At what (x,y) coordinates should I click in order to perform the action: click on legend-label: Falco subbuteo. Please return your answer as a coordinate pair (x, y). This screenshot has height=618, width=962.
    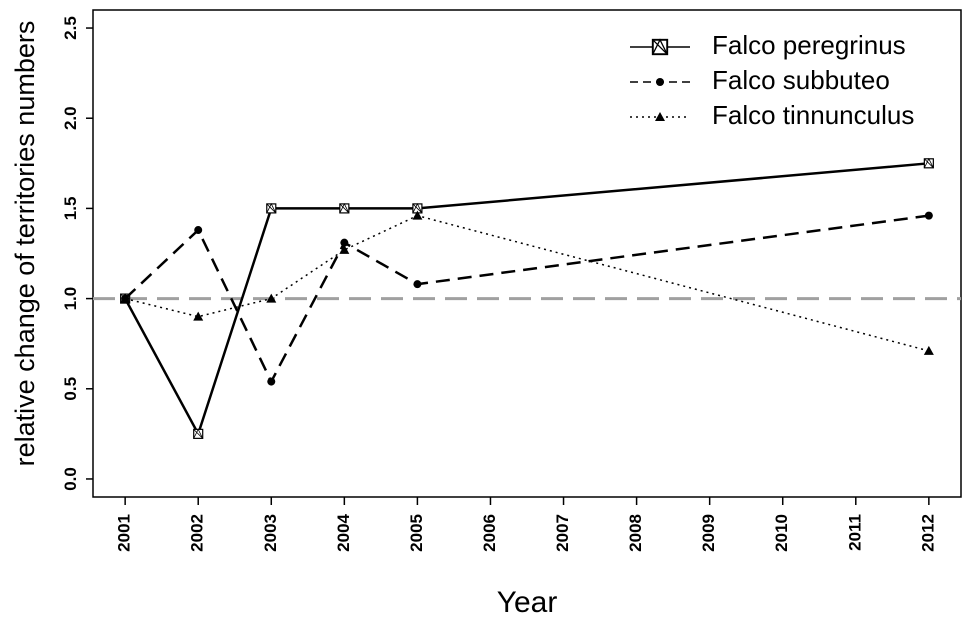
    Looking at the image, I should click on (801, 80).